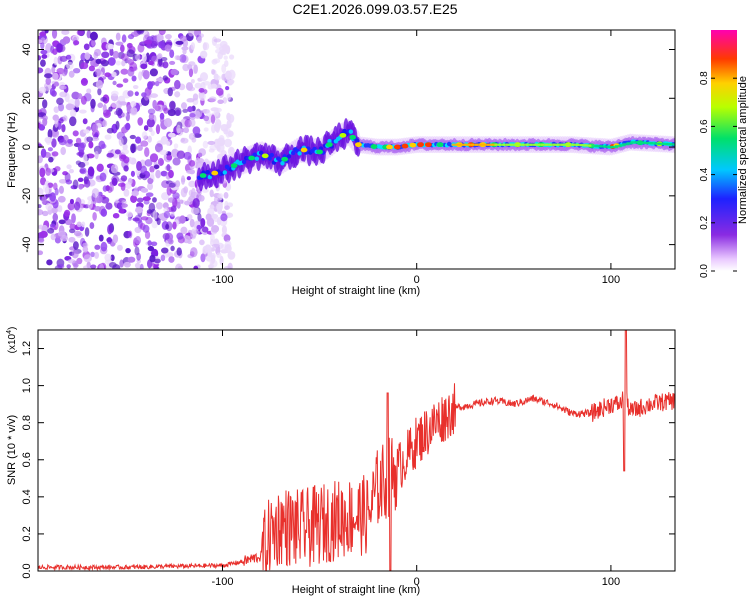  I want to click on spectrogram-y-tick-label: -20, so click(27, 196).